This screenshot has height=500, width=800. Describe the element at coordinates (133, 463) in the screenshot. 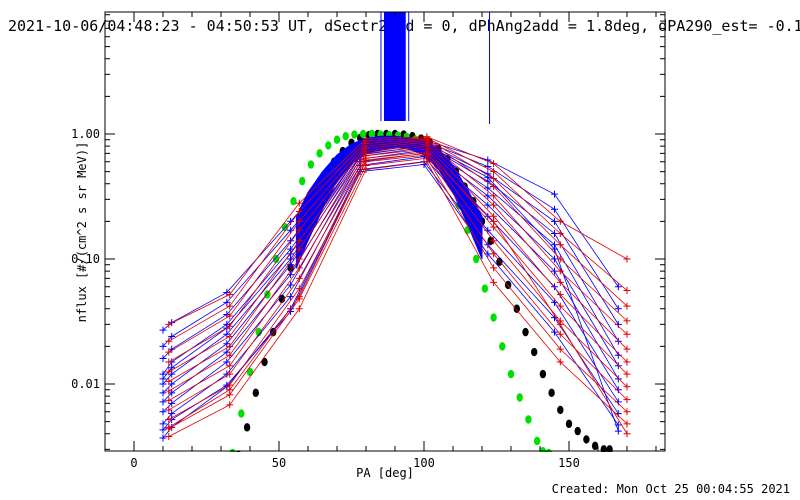

I see `x-tick-label: 0` at that location.